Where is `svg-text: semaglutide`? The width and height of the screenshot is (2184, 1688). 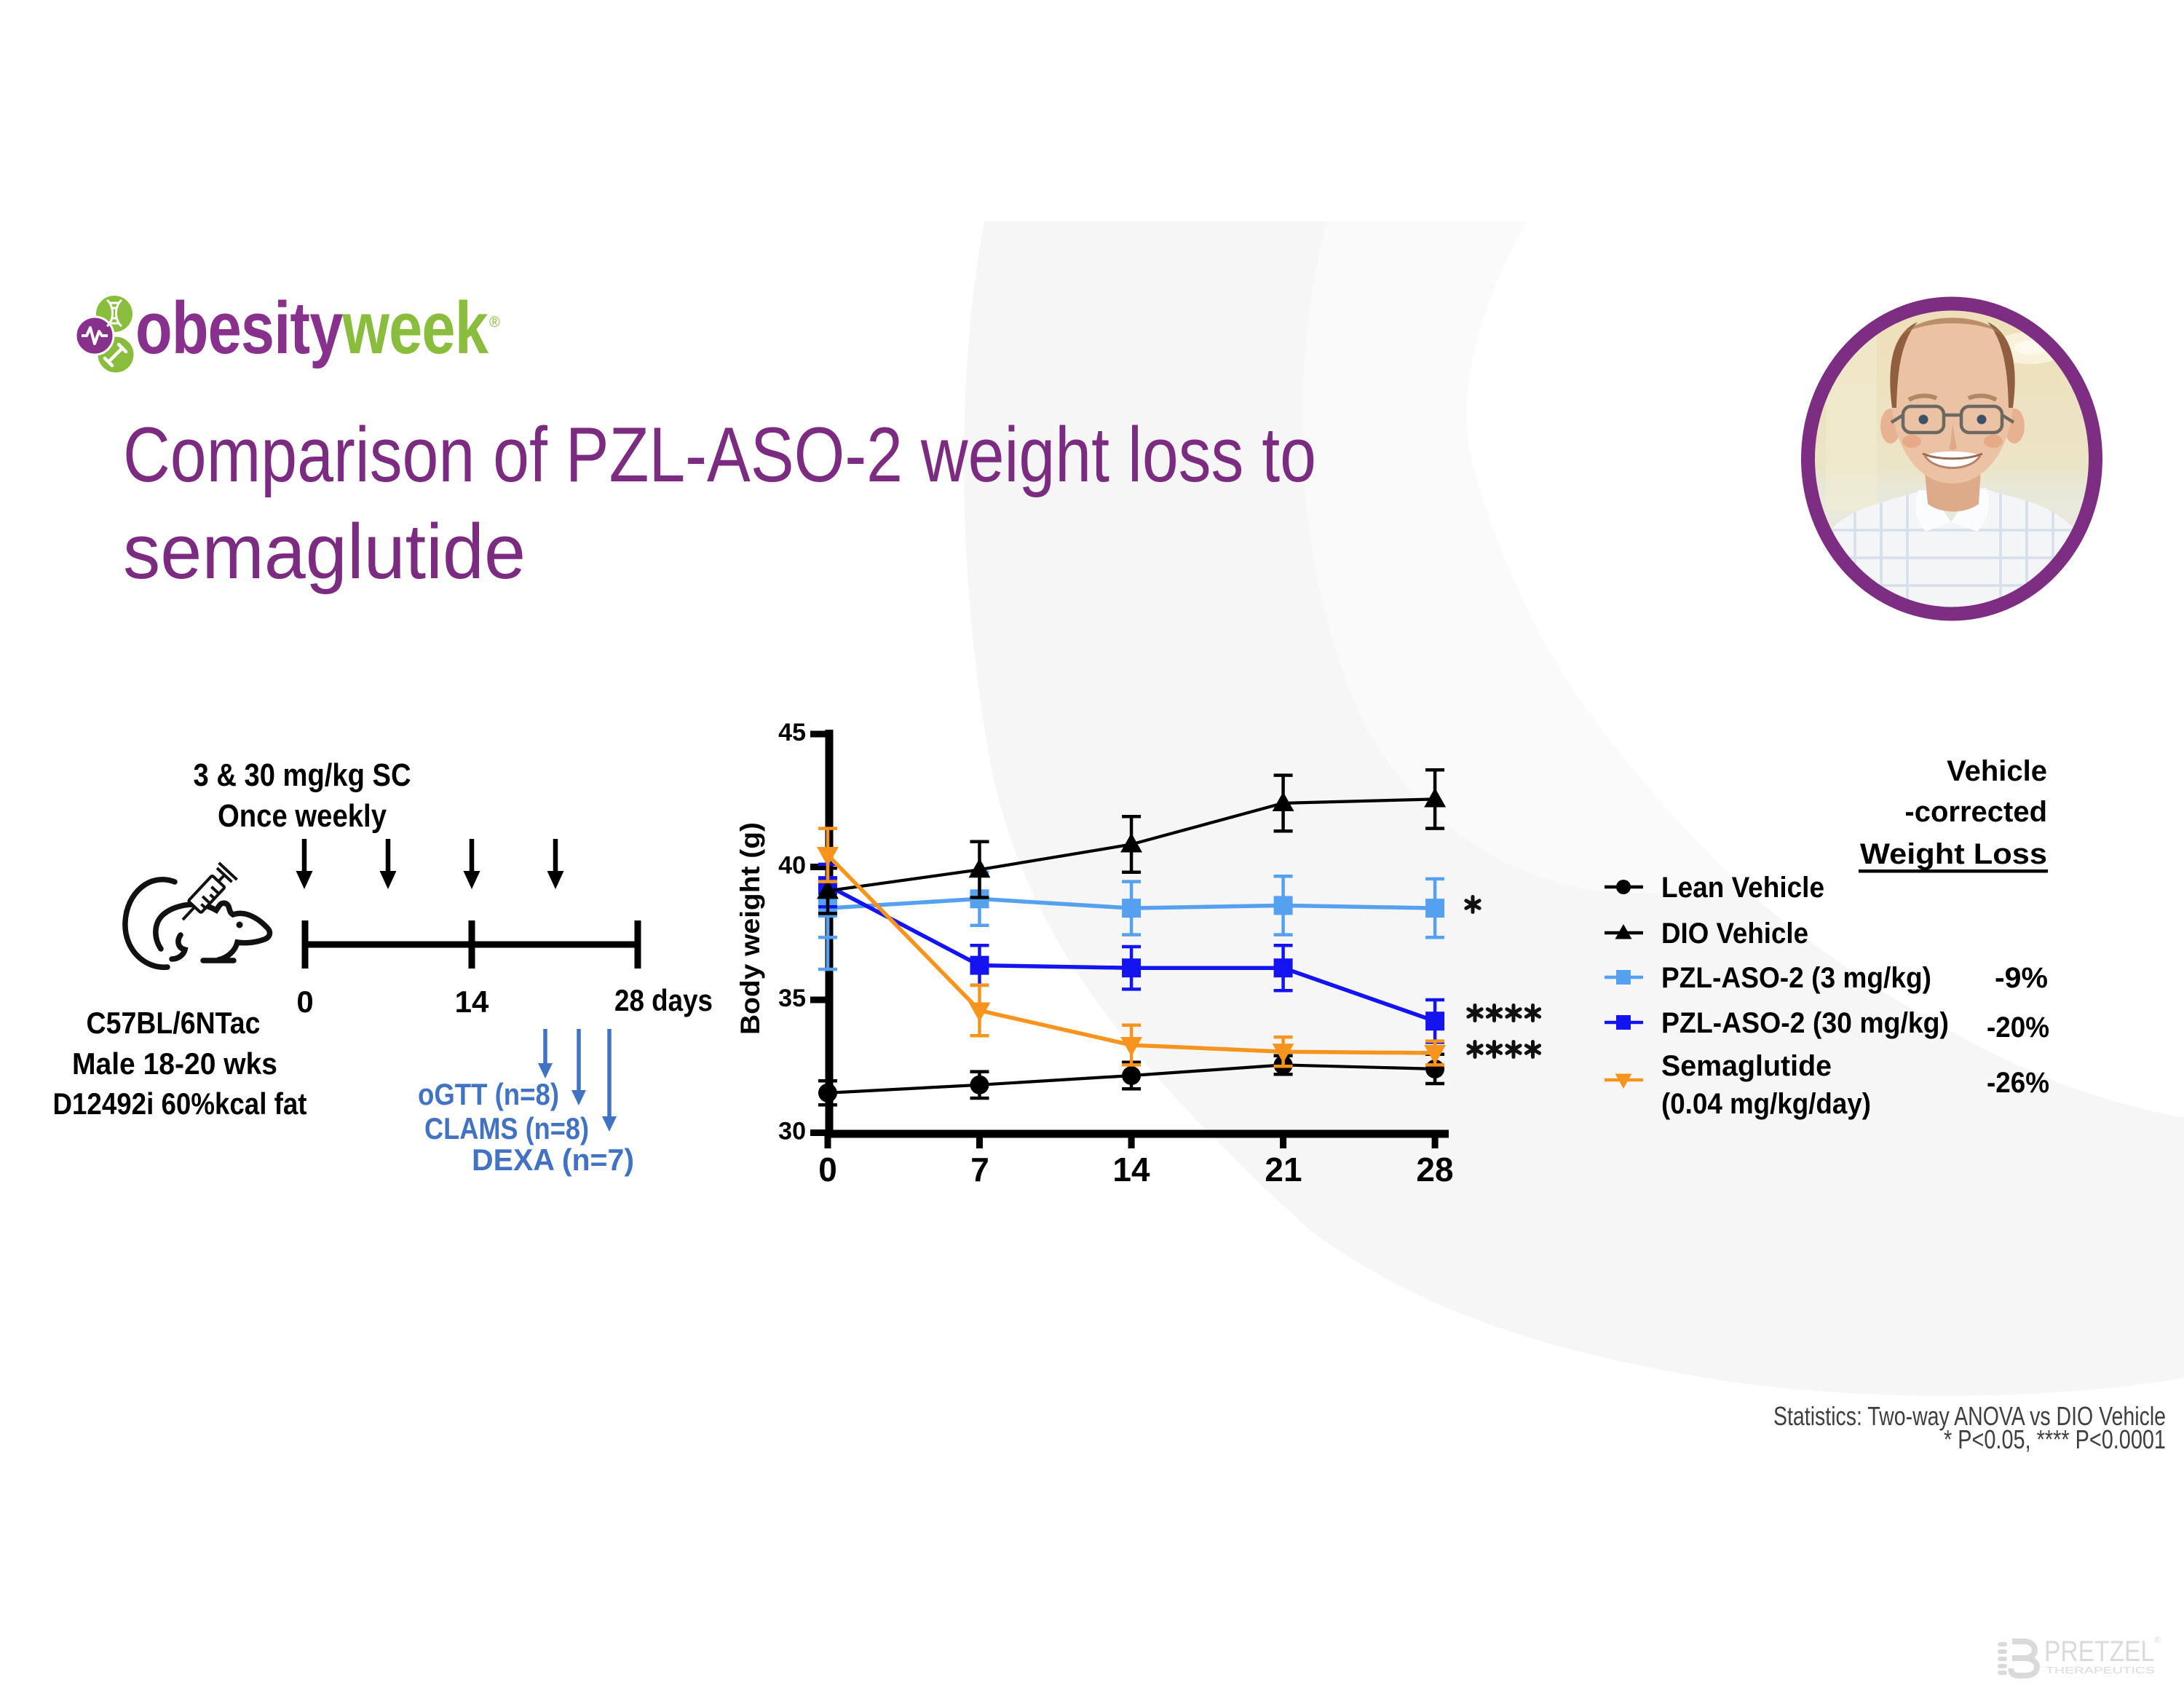 svg-text: semaglutide is located at coordinates (324, 551).